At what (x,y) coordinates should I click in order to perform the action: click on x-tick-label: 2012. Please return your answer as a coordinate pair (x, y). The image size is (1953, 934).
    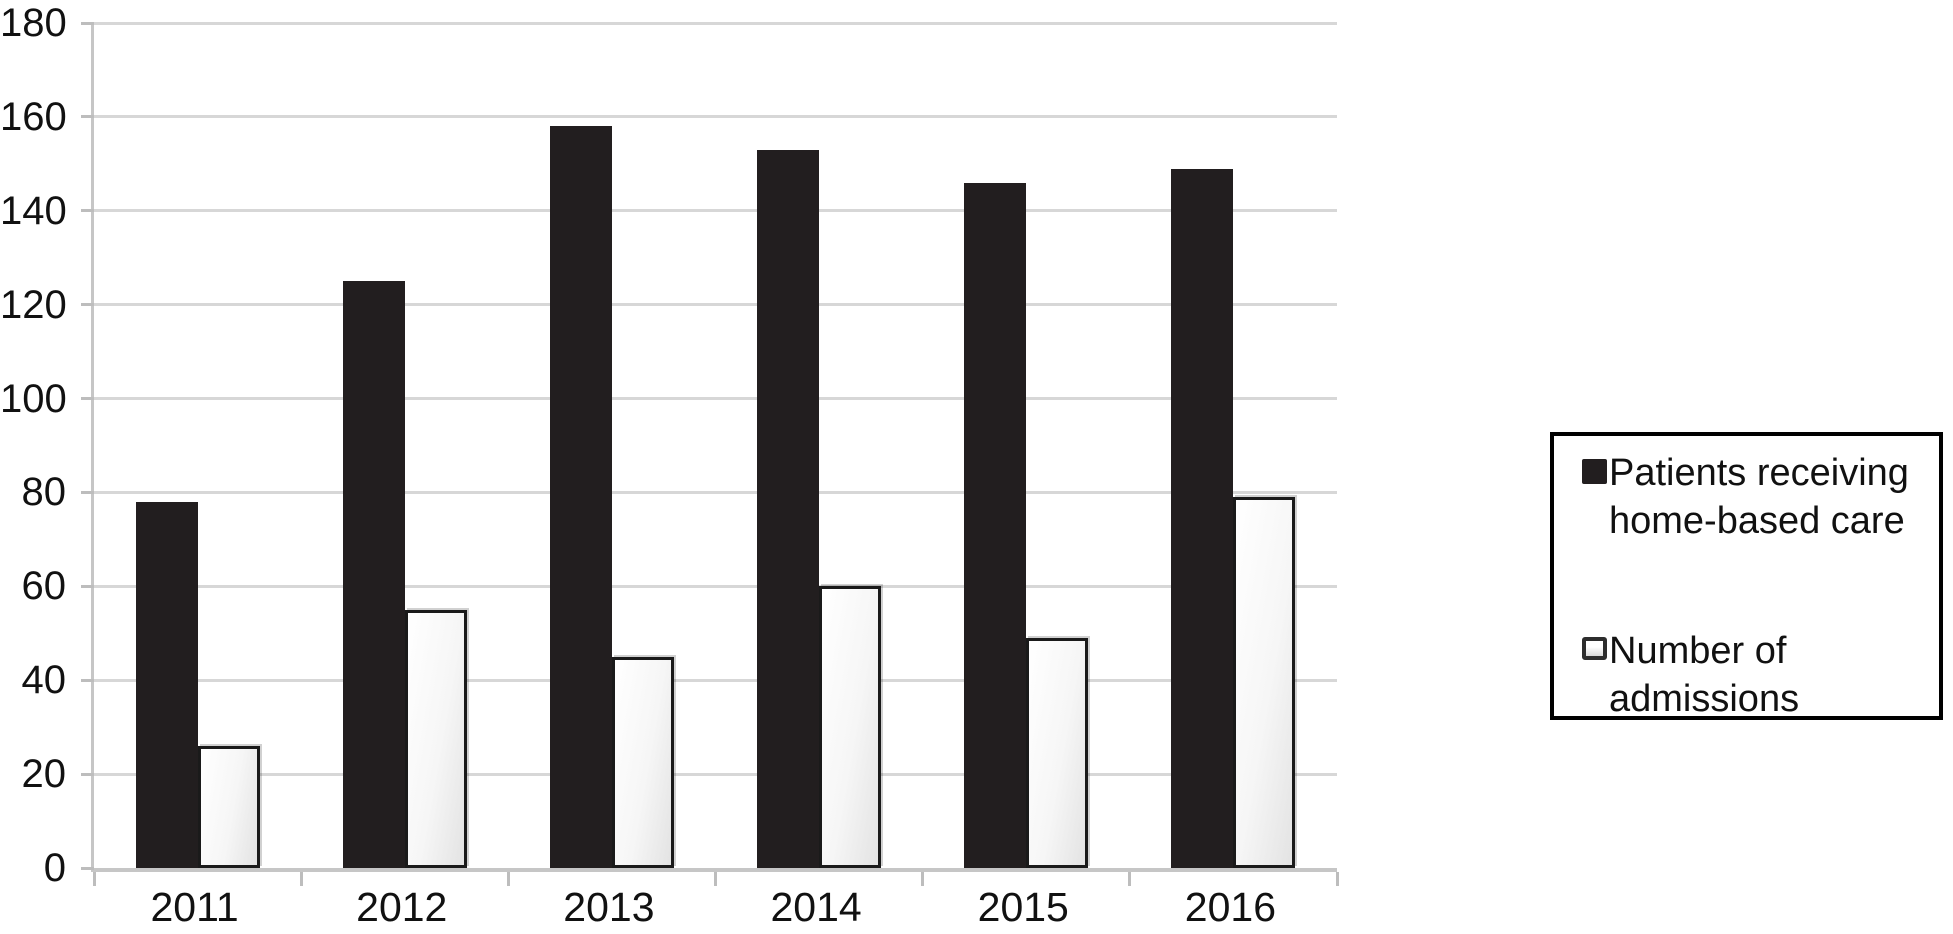
    Looking at the image, I should click on (402, 907).